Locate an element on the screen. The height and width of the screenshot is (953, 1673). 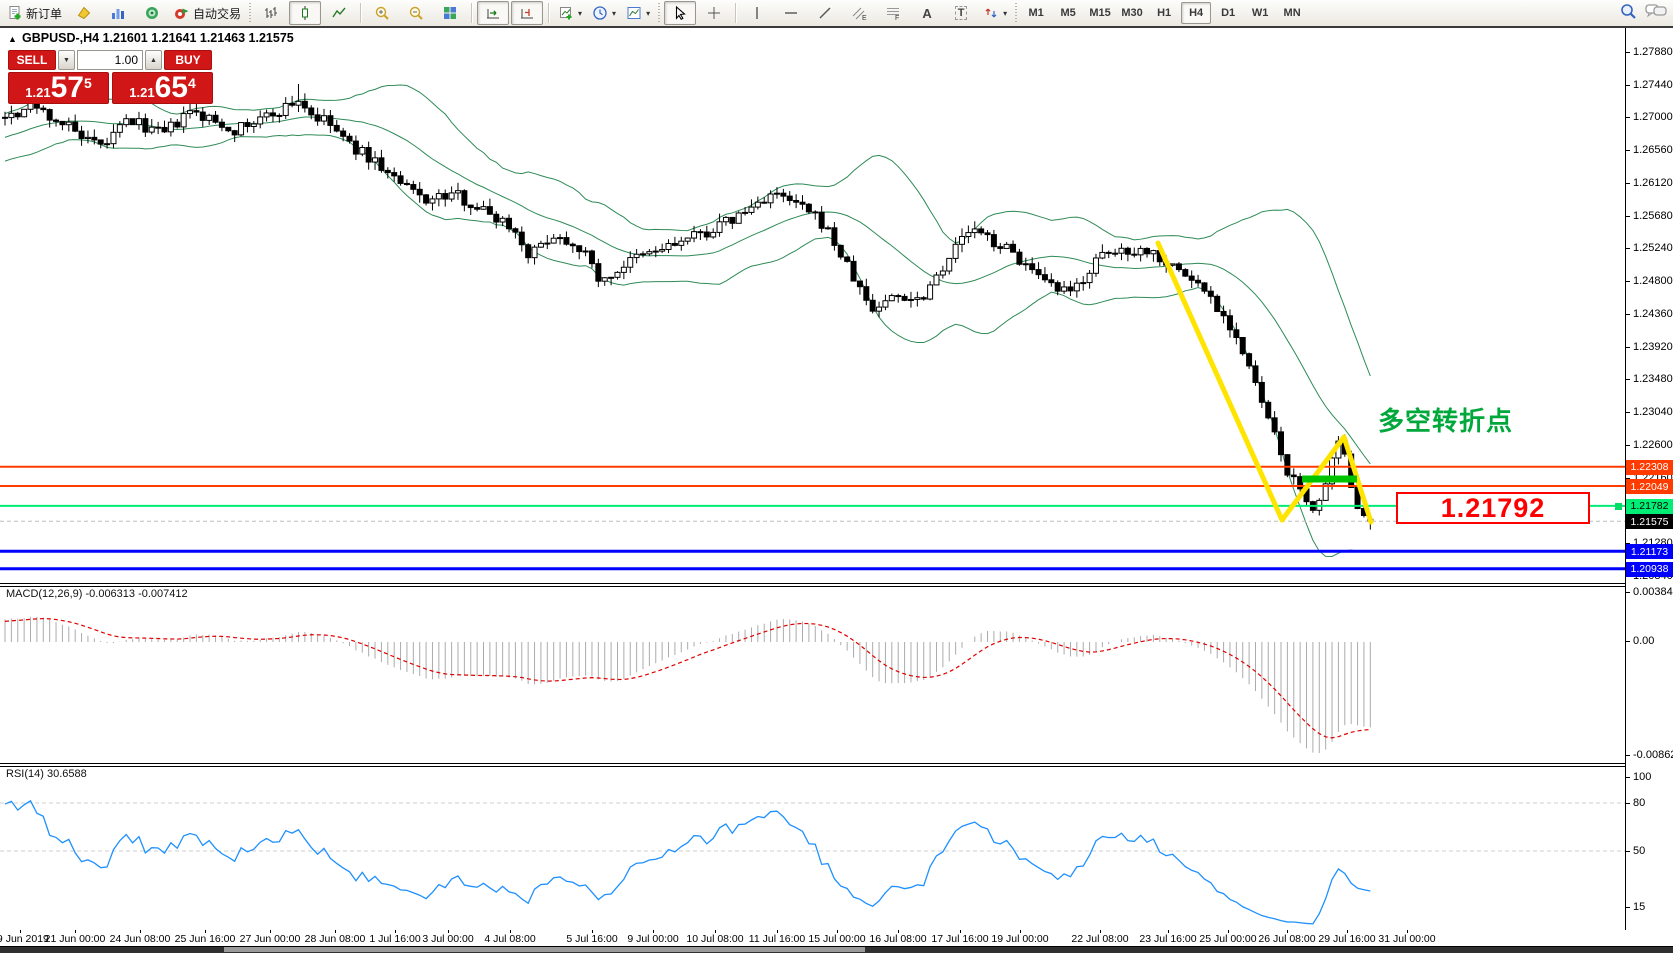
price-tick-label: 1.23040 is located at coordinates (1653, 412).